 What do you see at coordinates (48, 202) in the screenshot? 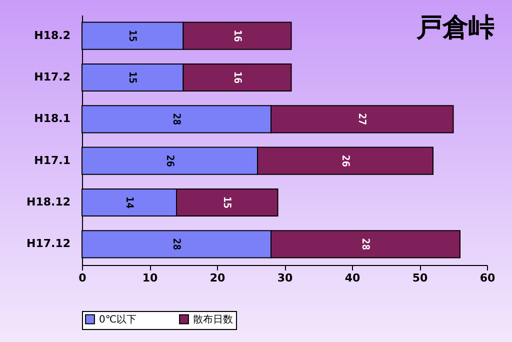
I see `y-tick-label: H18.12` at bounding box center [48, 202].